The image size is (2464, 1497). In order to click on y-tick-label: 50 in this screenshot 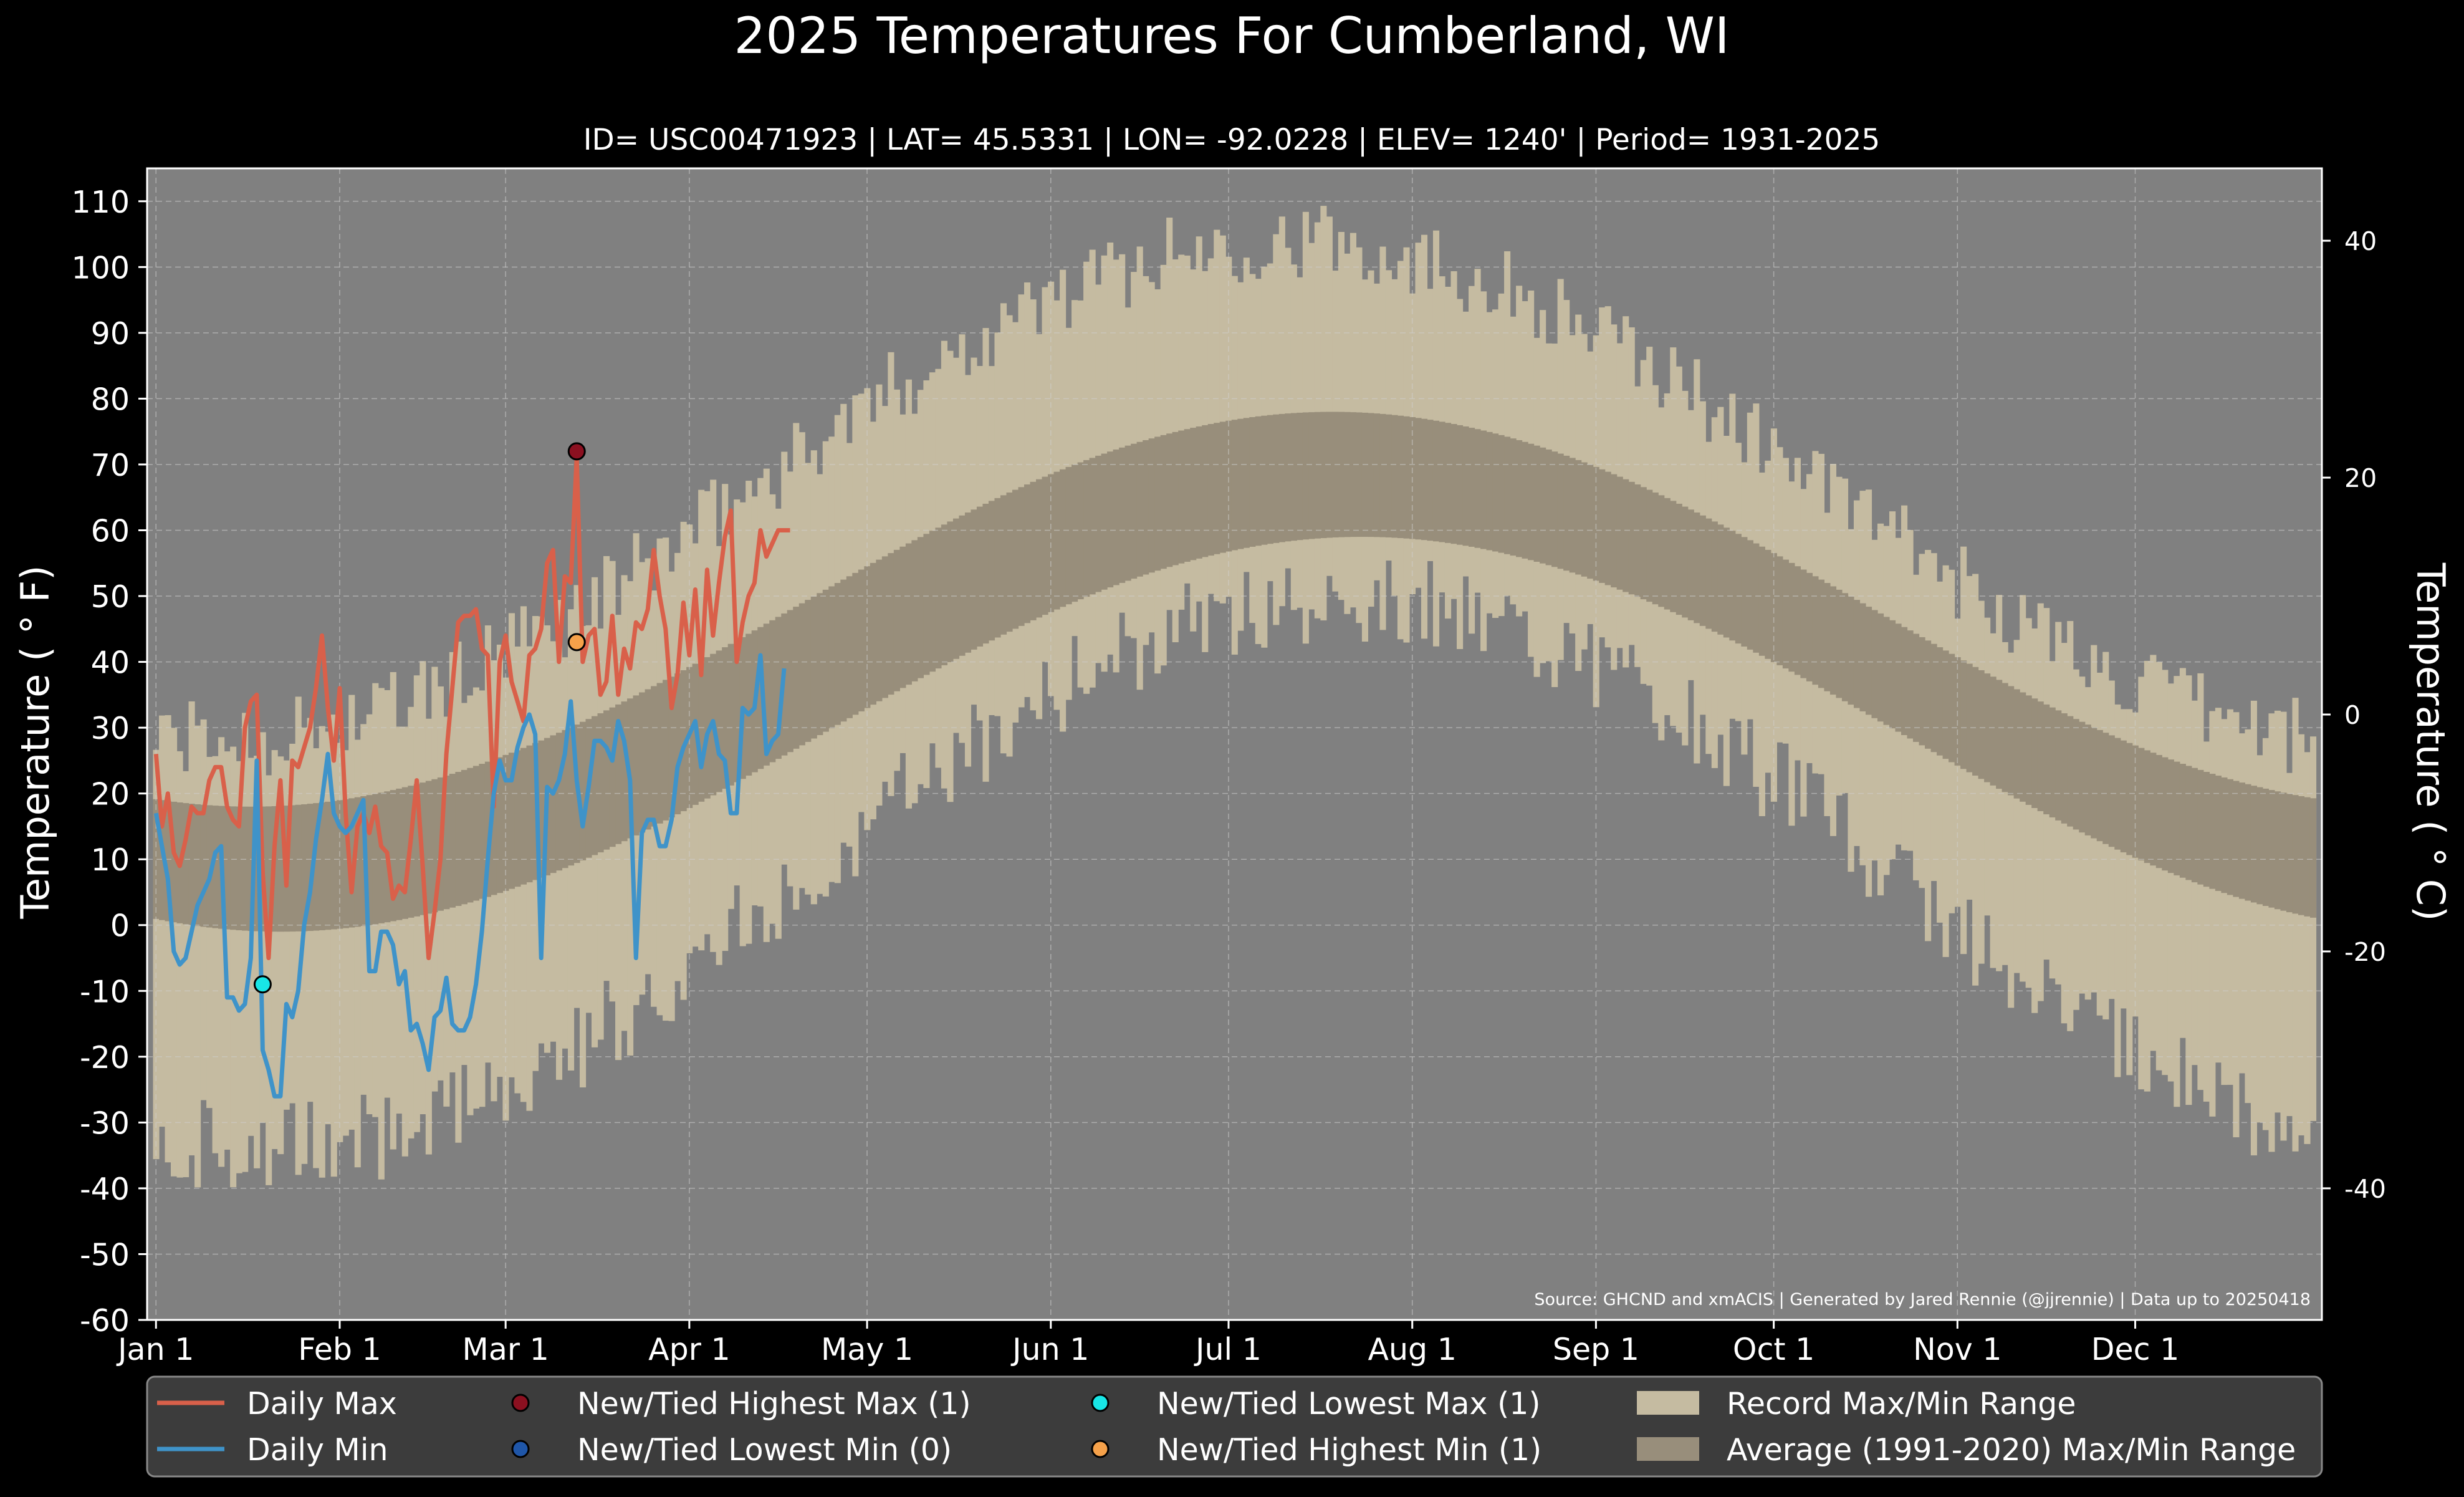, I will do `click(110, 597)`.